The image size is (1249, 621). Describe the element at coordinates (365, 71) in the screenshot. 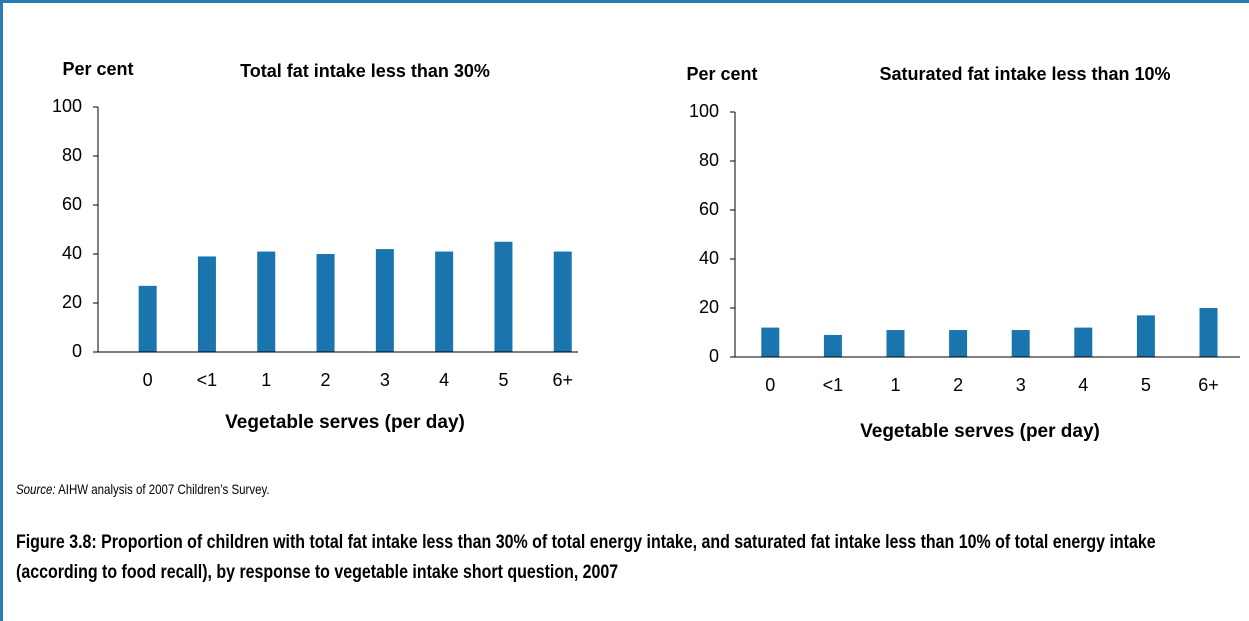

I see `chart-title: Total fat intake less than 30%` at that location.